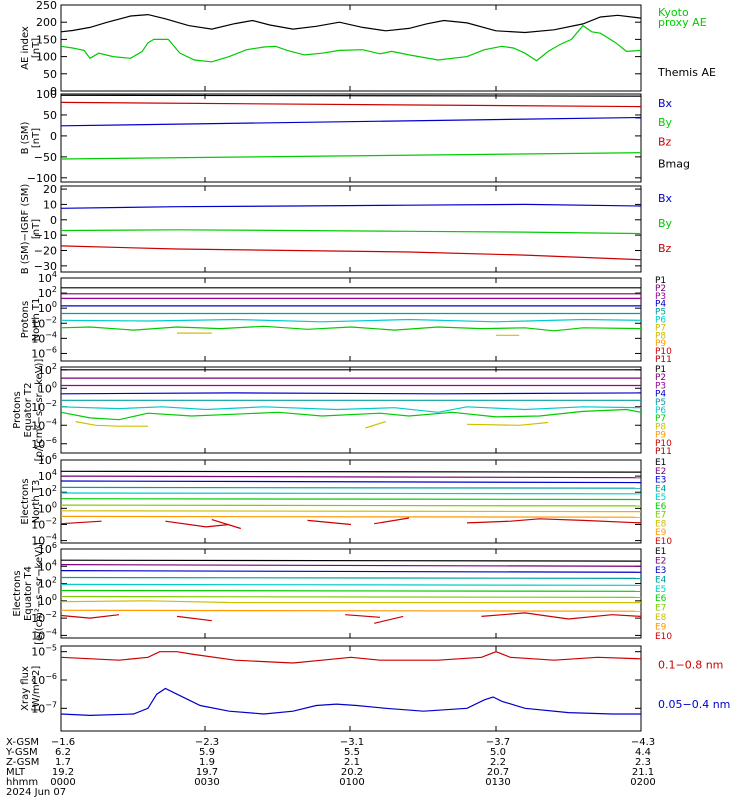  Describe the element at coordinates (36, 229) in the screenshot. I see `y-axis-label: [nT]` at that location.